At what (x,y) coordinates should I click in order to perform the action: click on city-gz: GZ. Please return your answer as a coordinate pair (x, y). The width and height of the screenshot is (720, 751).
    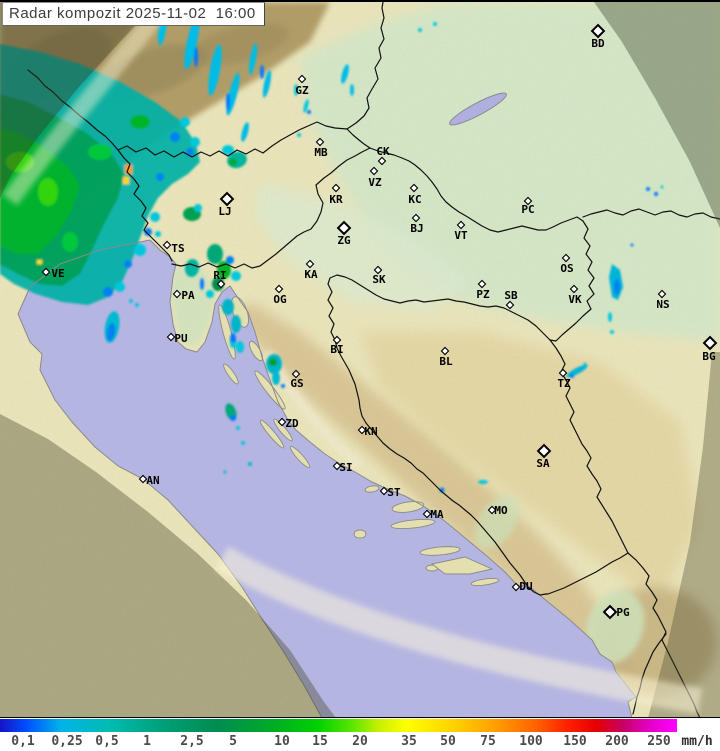
    Looking at the image, I should click on (302, 85).